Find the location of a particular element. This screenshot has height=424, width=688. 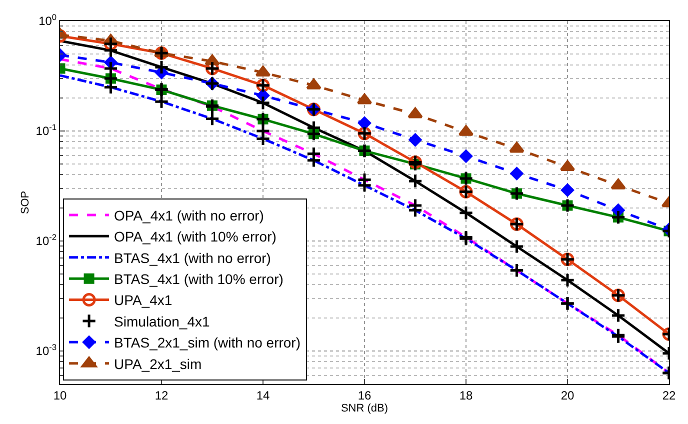

x-axis-title: SNR (dB) is located at coordinates (364, 408).